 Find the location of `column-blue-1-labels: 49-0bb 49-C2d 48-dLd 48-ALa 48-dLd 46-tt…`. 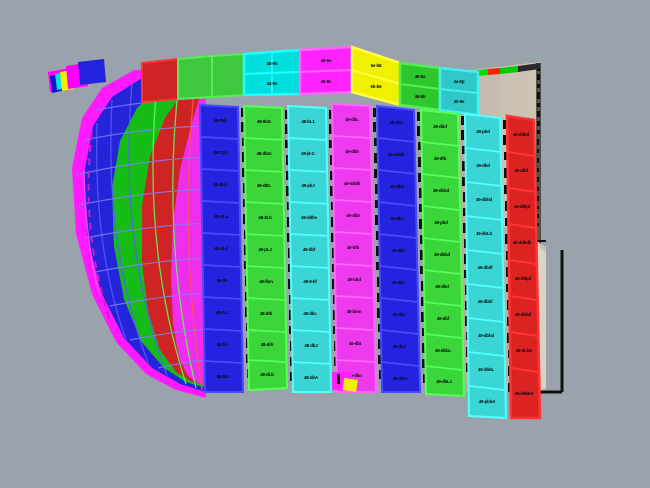

column-blue-1-labels: 49-0bb 49-C2d 48-dLd 48-ALa 48-dLd 46-tt… is located at coordinates (221, 248).